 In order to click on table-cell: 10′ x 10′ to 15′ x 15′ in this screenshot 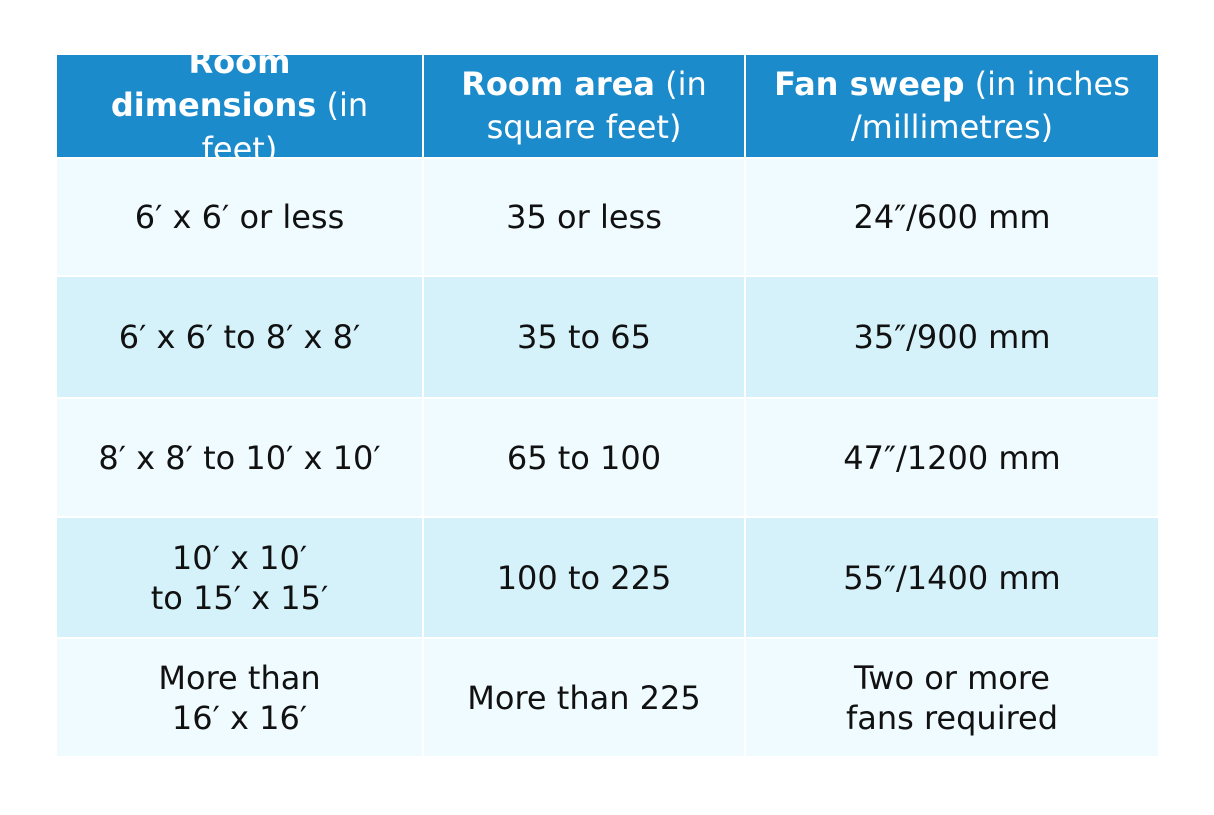, I will do `click(239, 577)`.